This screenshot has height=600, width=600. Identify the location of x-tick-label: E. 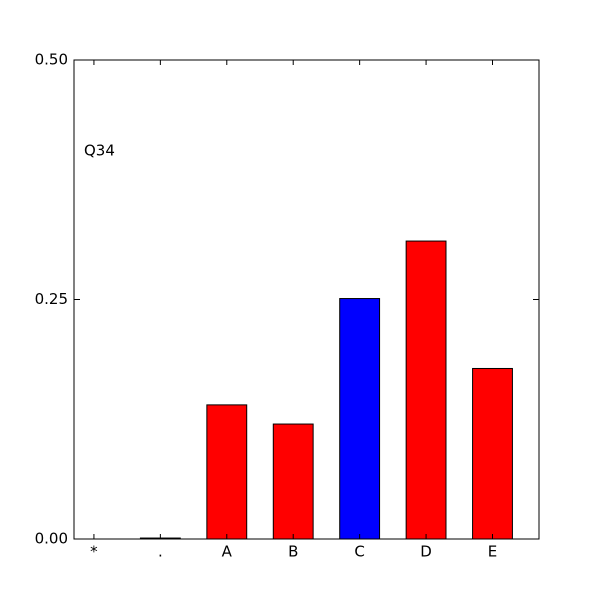
(492, 552).